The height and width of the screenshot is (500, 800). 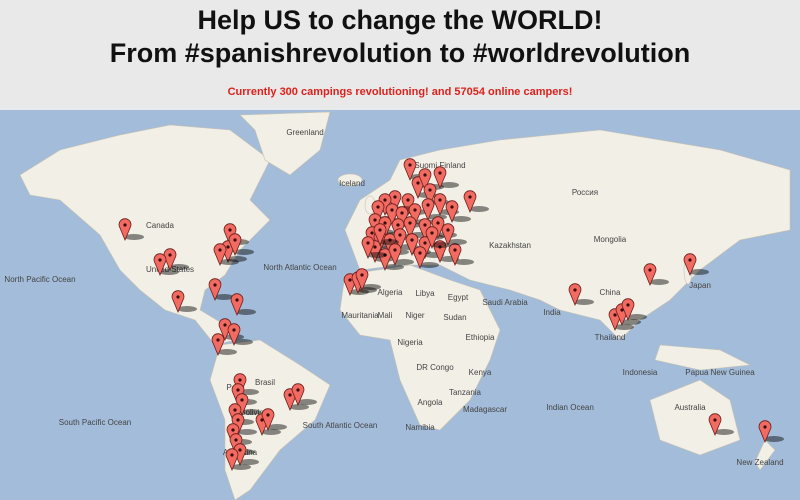 What do you see at coordinates (352, 183) in the screenshot?
I see `map-label: Iceland` at bounding box center [352, 183].